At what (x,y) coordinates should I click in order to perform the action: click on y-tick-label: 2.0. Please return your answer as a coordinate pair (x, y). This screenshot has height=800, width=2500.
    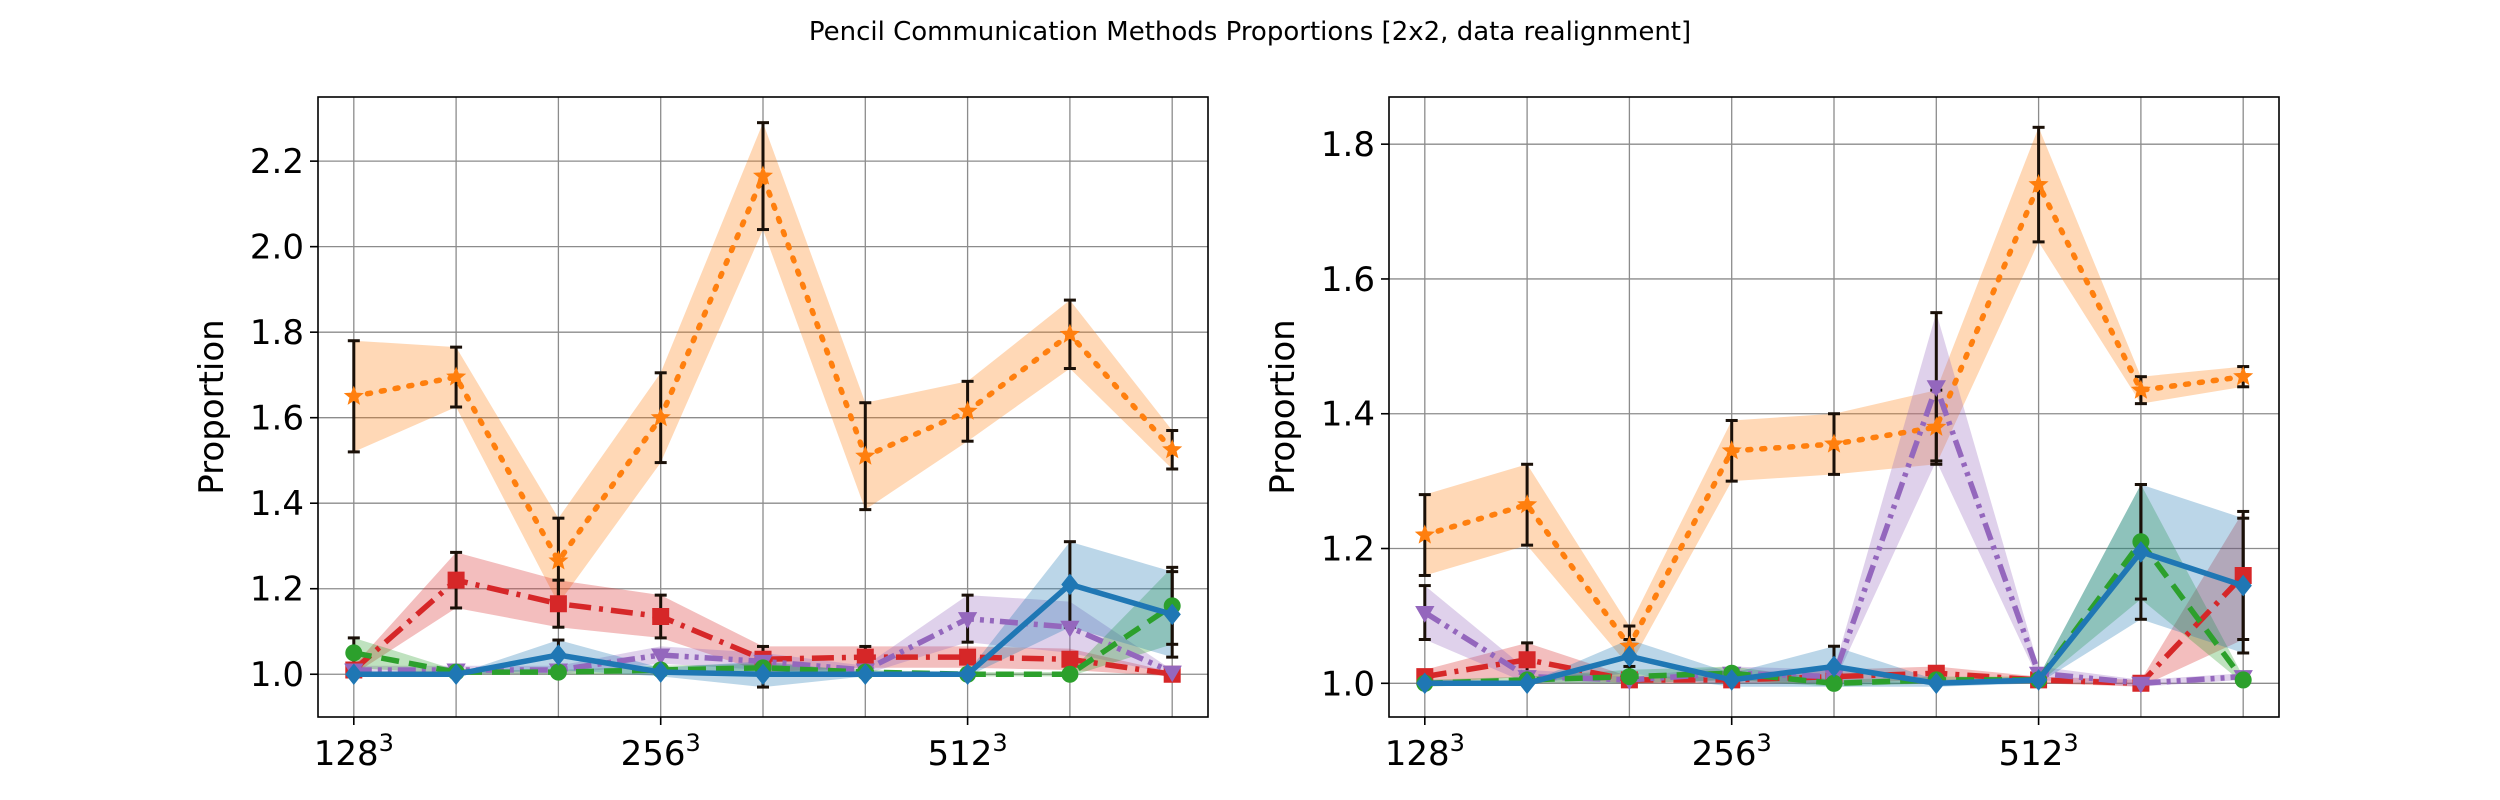
    Looking at the image, I should click on (277, 248).